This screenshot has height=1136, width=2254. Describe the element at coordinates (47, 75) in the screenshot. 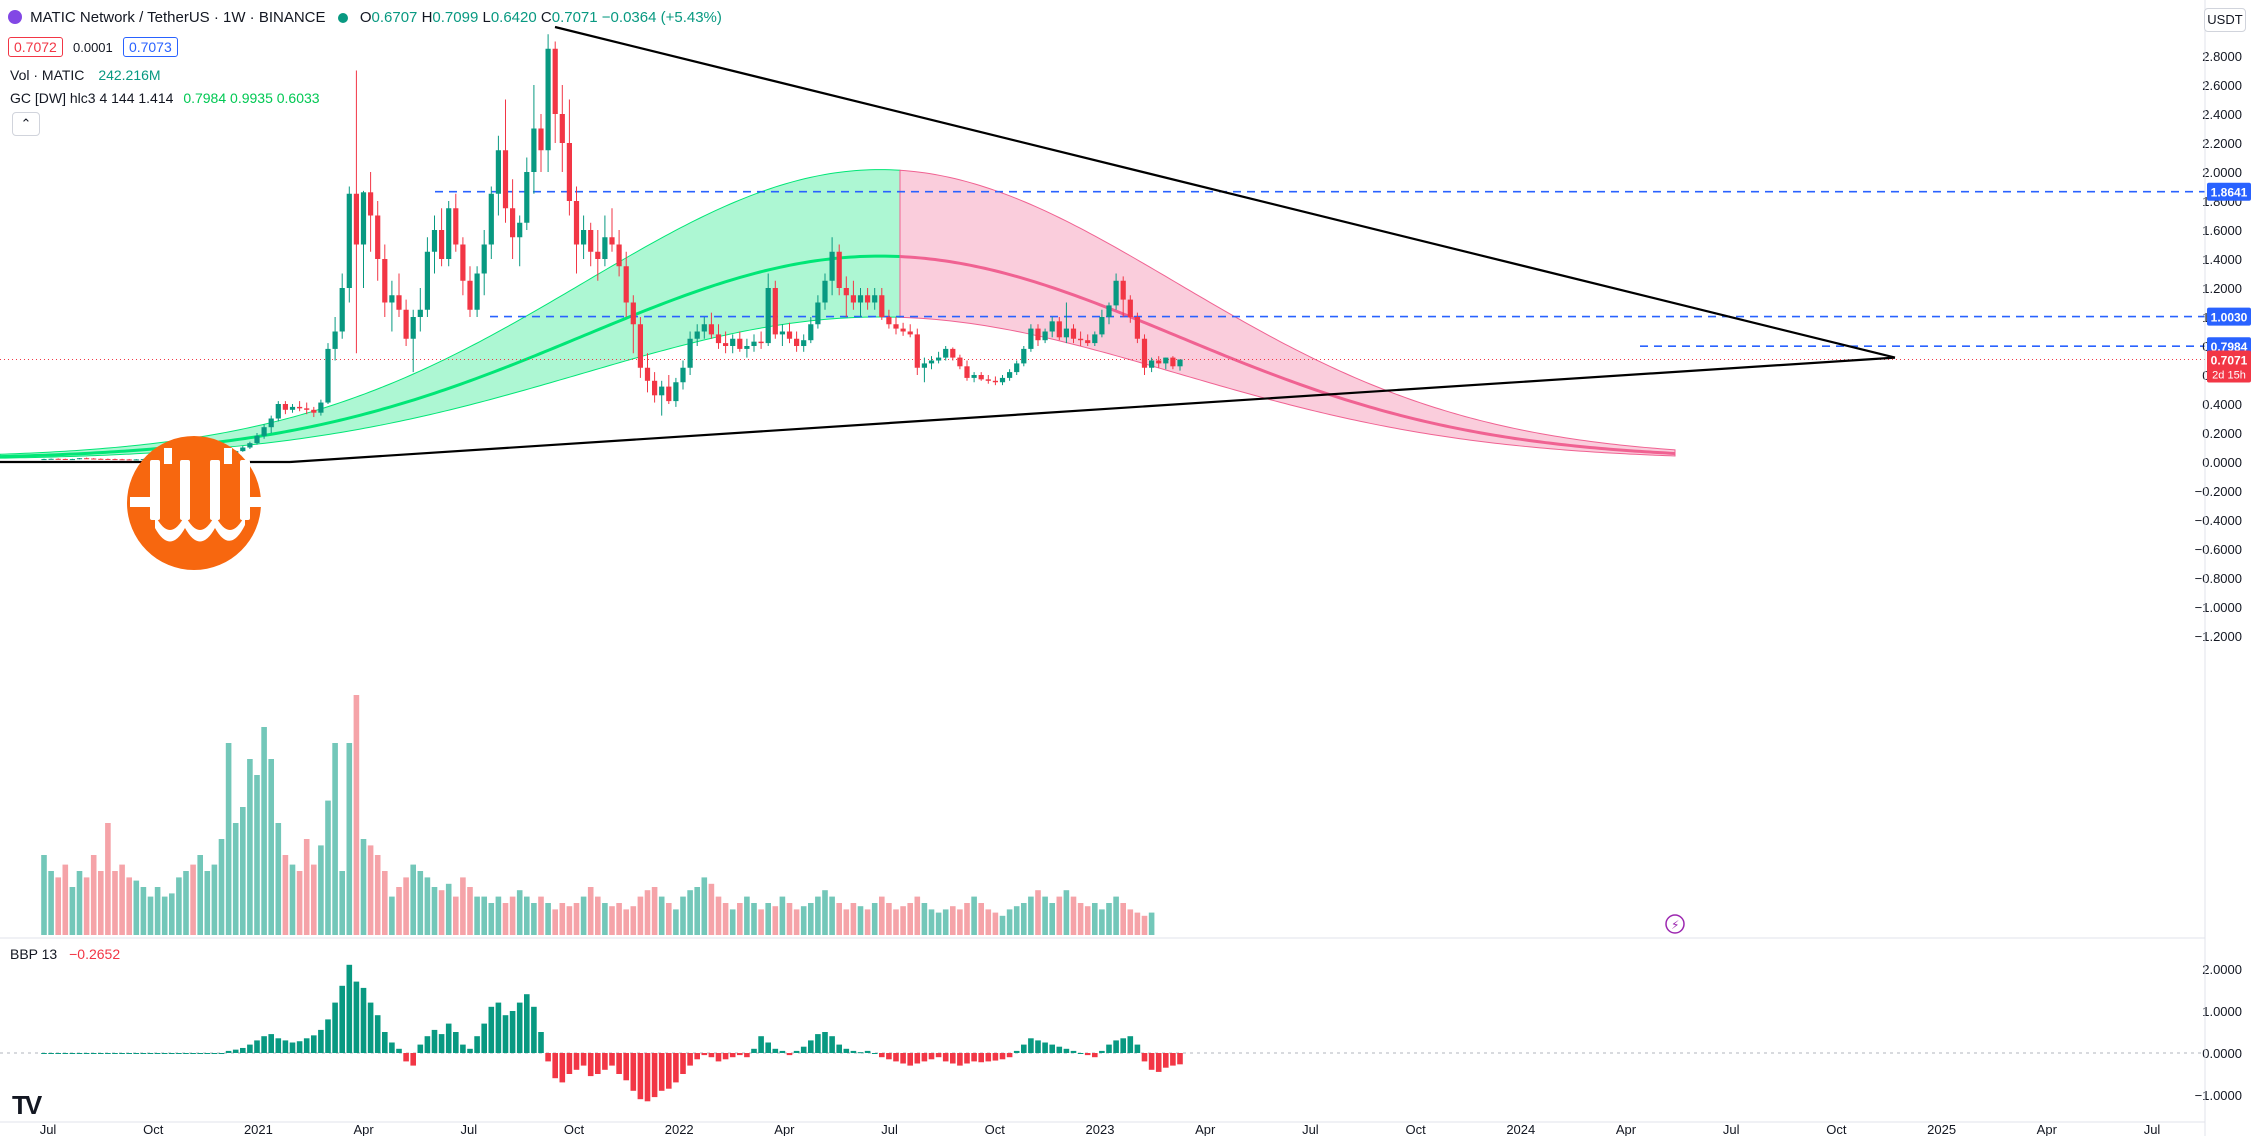

I see `volume-label: Vol · MATIC` at that location.